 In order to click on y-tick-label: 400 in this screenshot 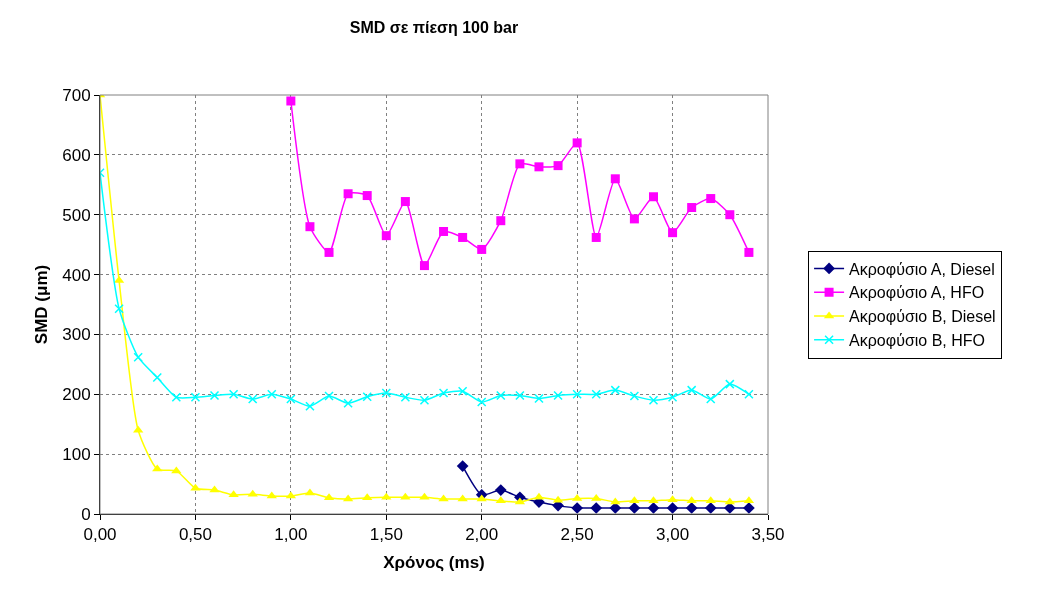, I will do `click(76, 275)`.